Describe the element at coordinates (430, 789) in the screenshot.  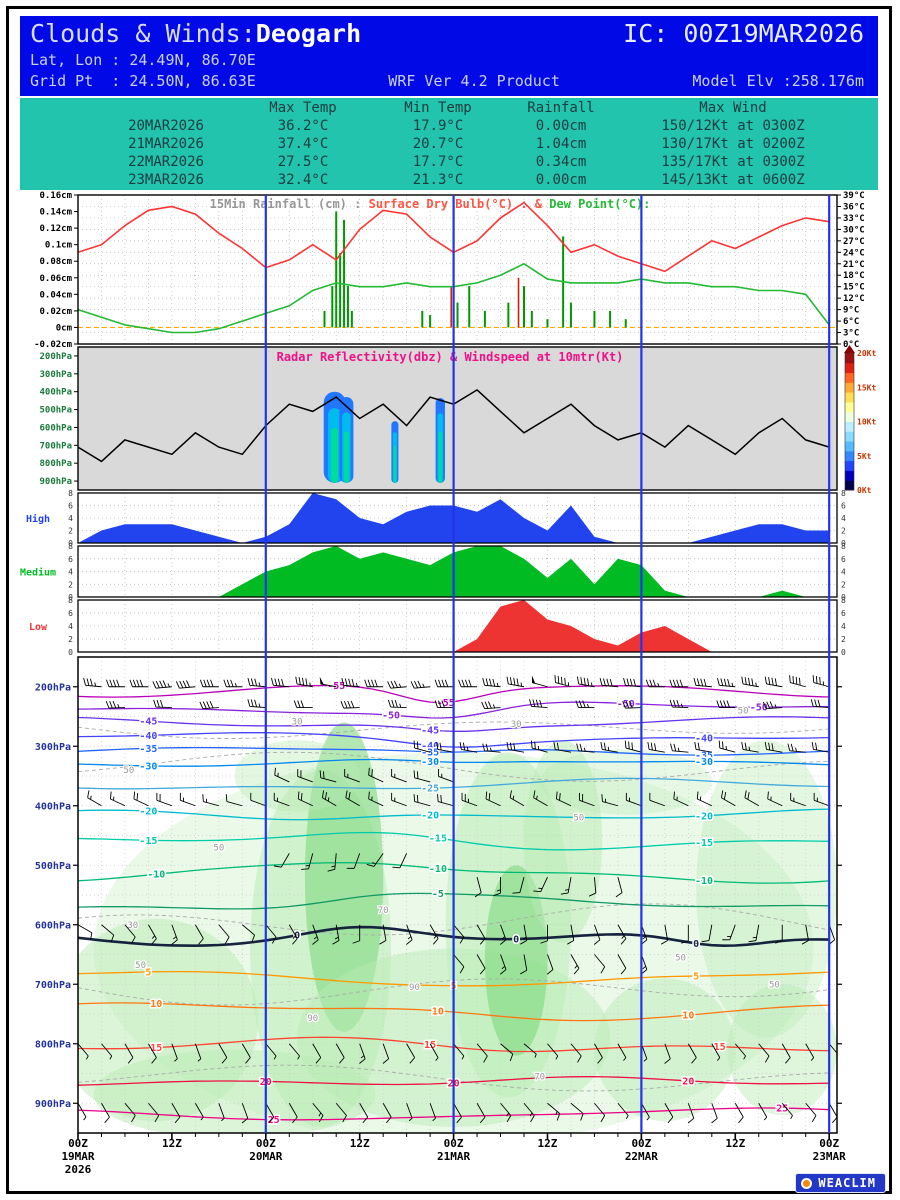
I see `svg-text: -25` at that location.